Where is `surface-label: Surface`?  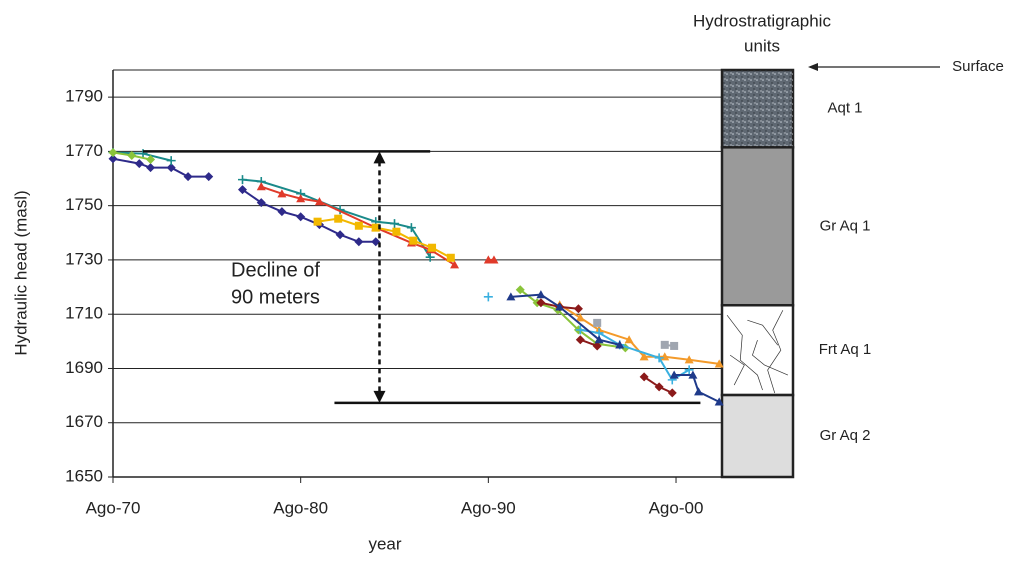 surface-label: Surface is located at coordinates (978, 66).